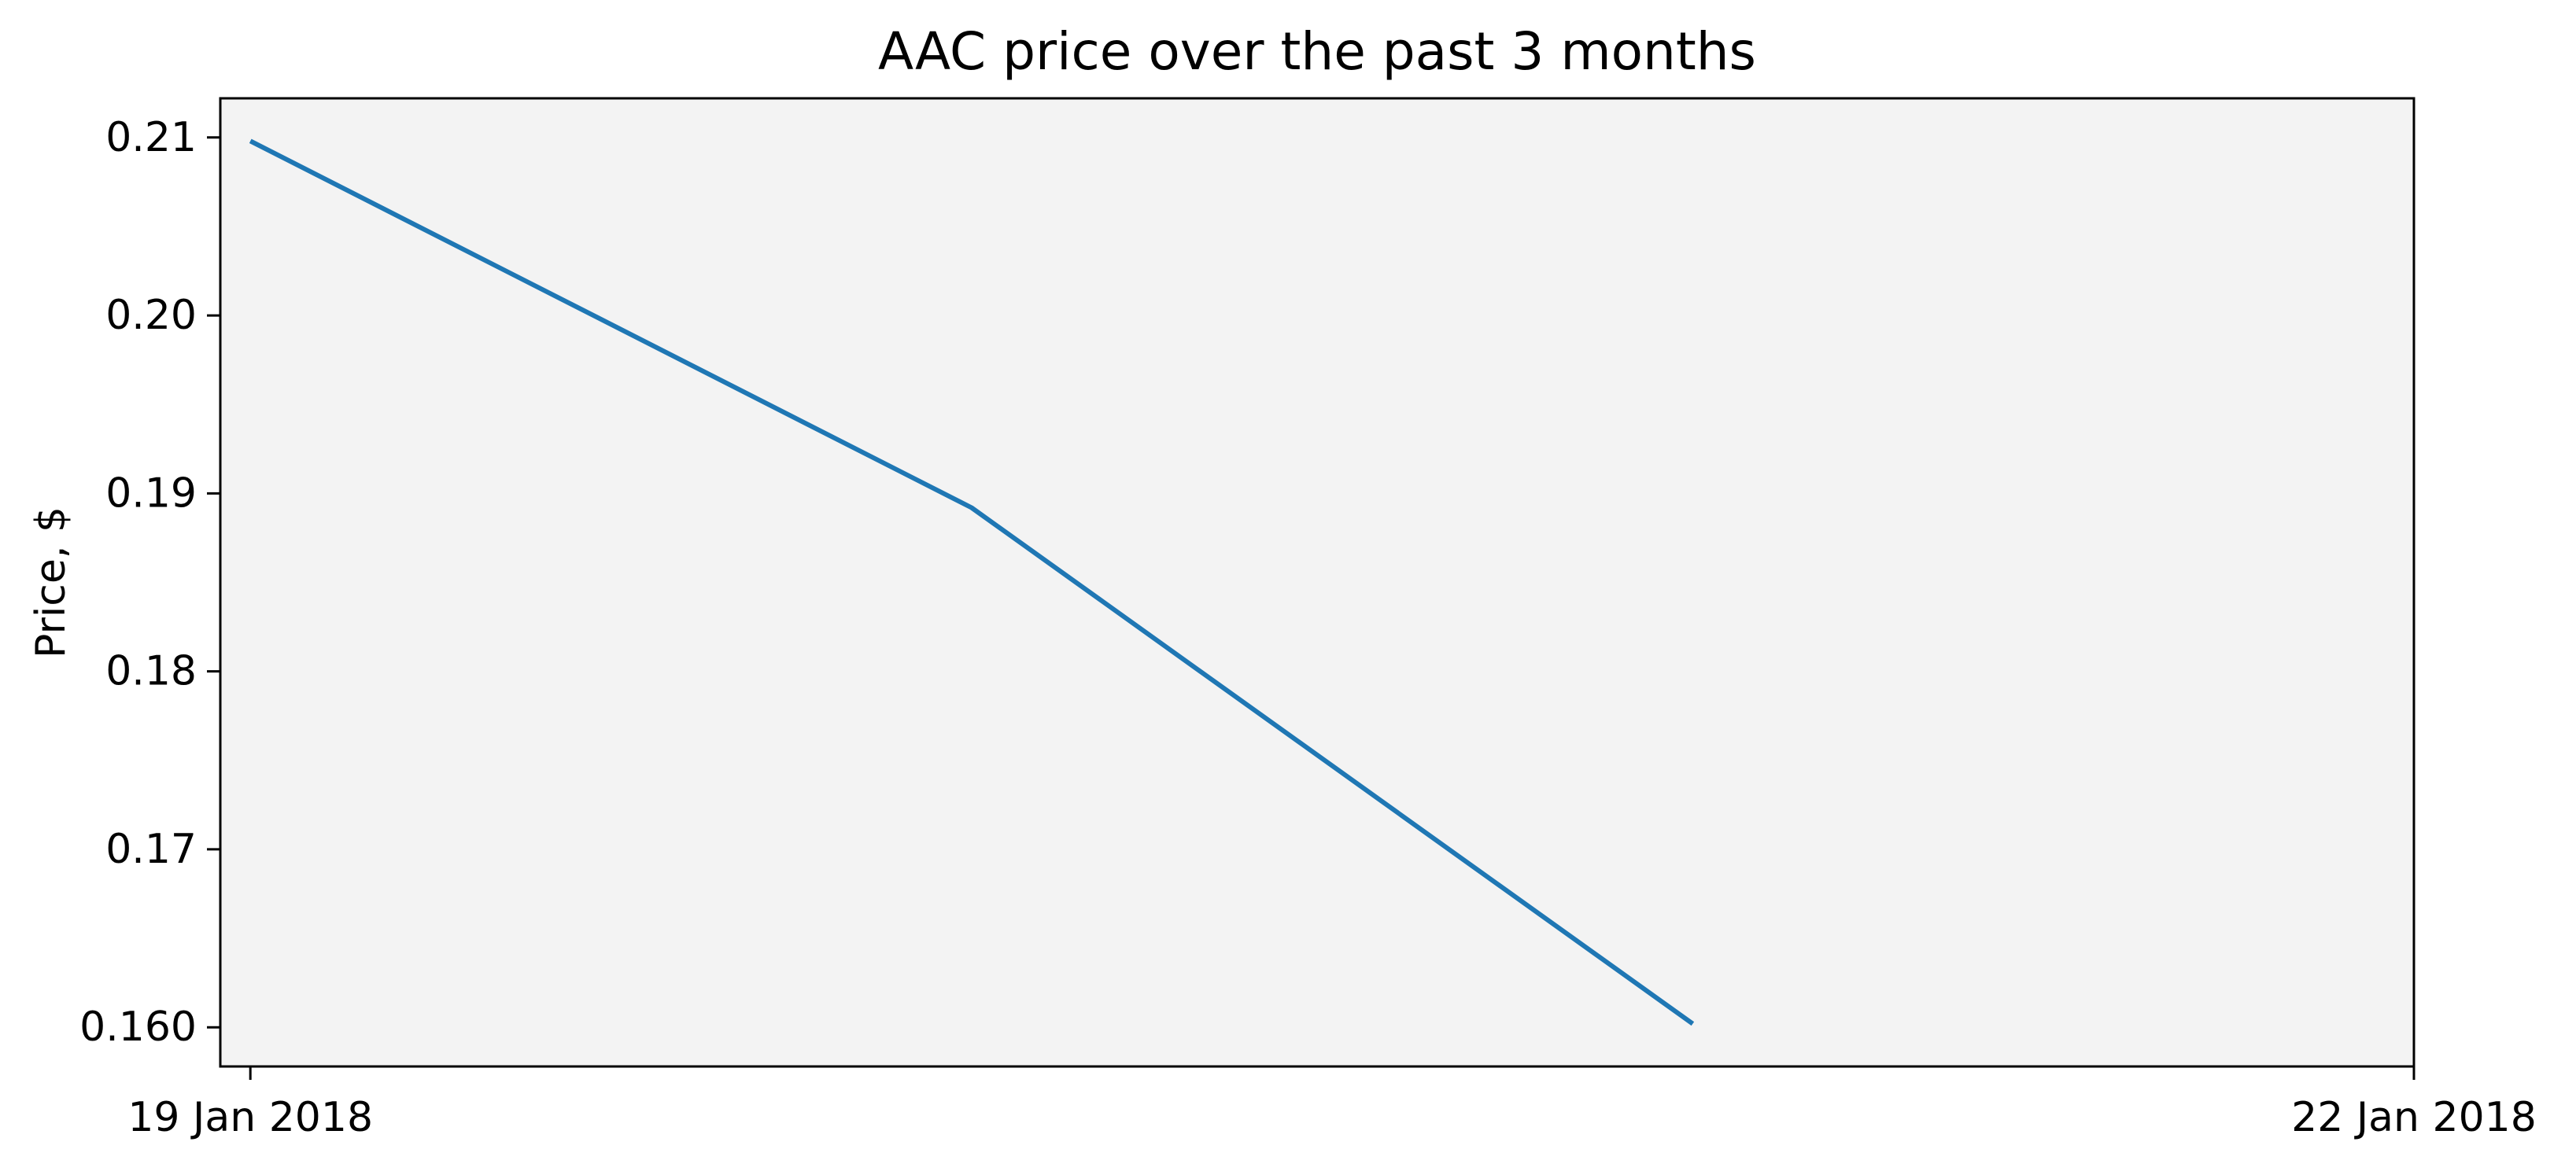 The image size is (2576, 1175). I want to click on y-tick-label: 0.19, so click(151, 493).